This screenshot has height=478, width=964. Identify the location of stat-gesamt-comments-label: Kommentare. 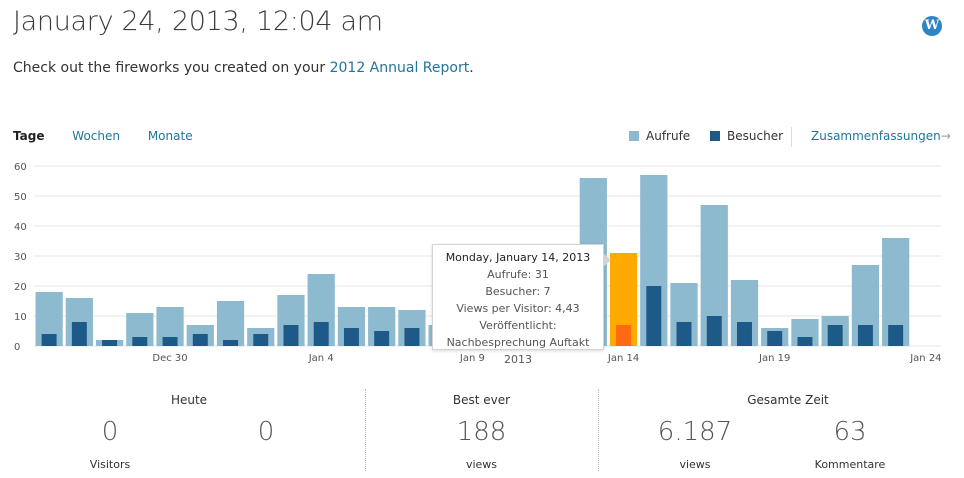
(850, 464).